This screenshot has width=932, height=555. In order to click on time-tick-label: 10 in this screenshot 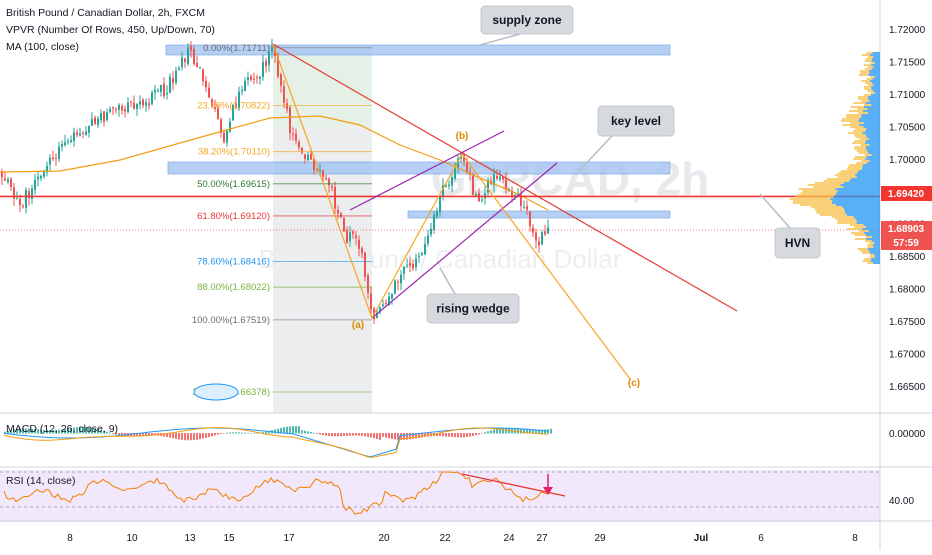, I will do `click(132, 538)`.